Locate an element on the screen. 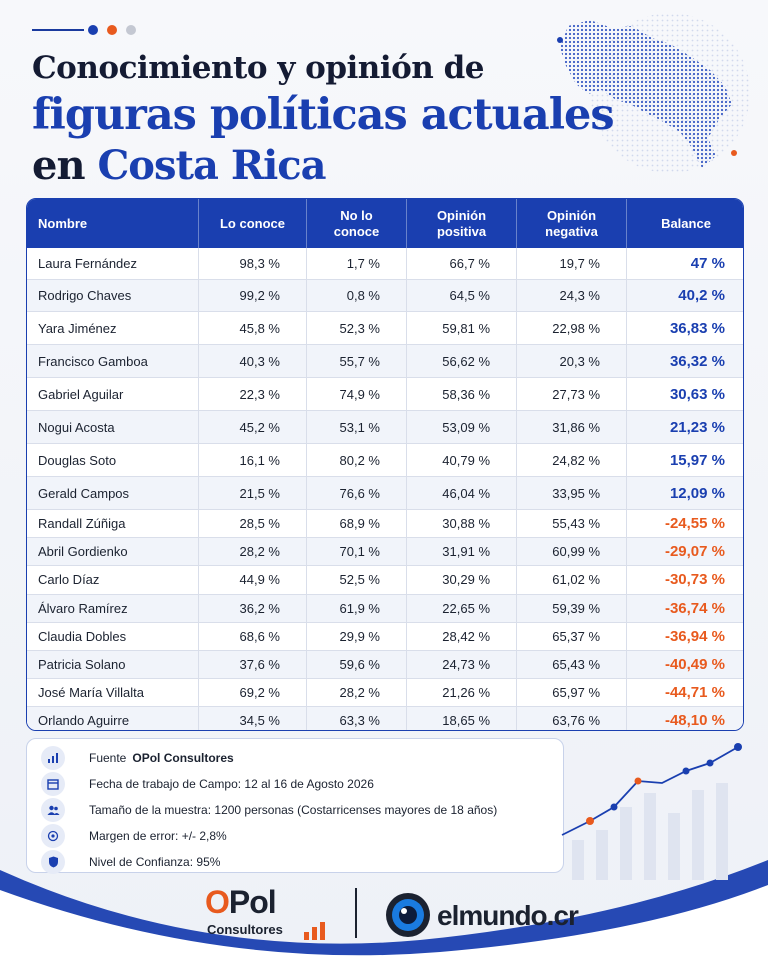 This screenshot has width=768, height=960. cell-name: Patricia Solano is located at coordinates (113, 664).